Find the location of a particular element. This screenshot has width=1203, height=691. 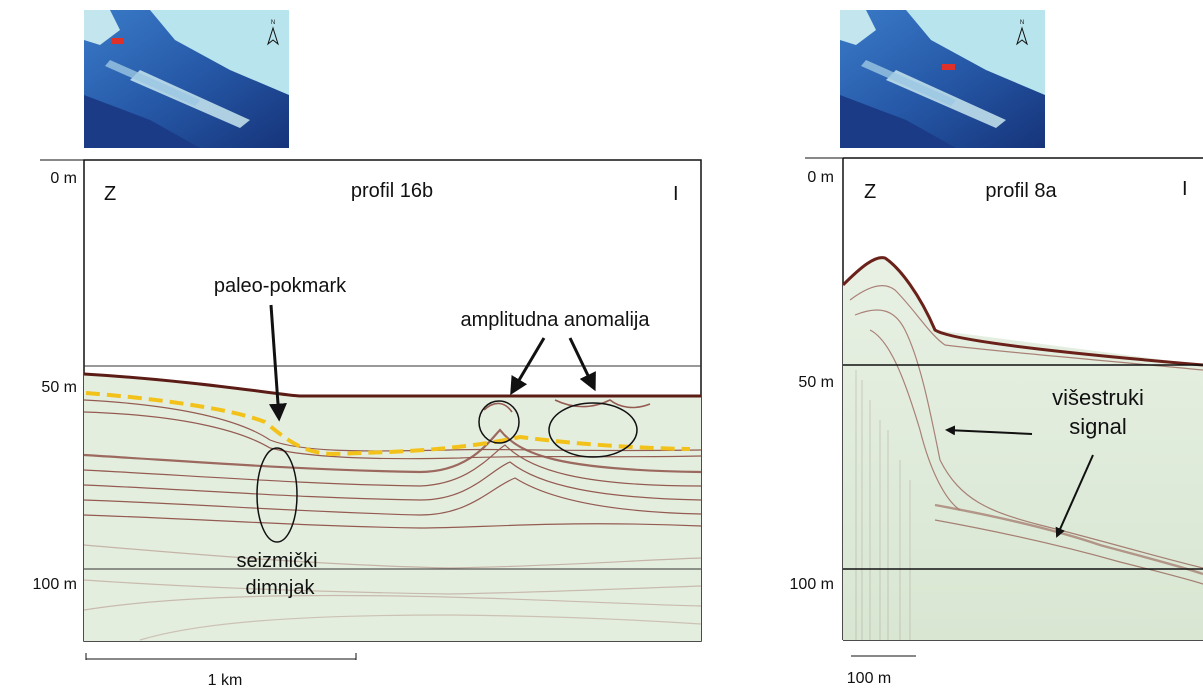

chimney-ellipse is located at coordinates (277, 495).